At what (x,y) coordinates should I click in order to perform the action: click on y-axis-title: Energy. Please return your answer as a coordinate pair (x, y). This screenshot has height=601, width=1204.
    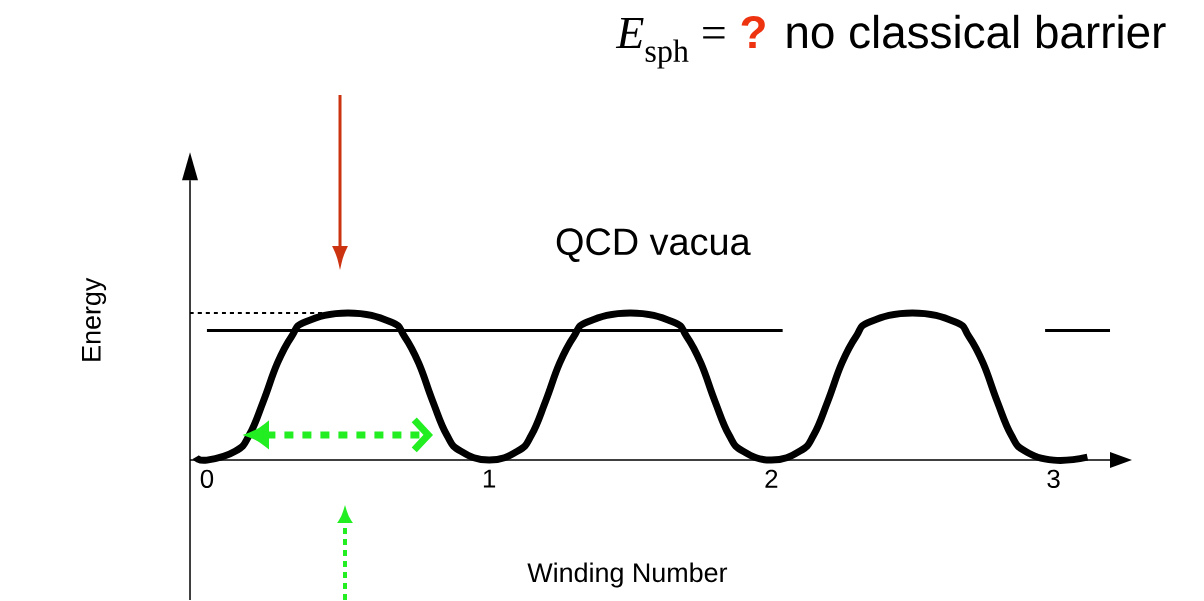
    Looking at the image, I should click on (94, 319).